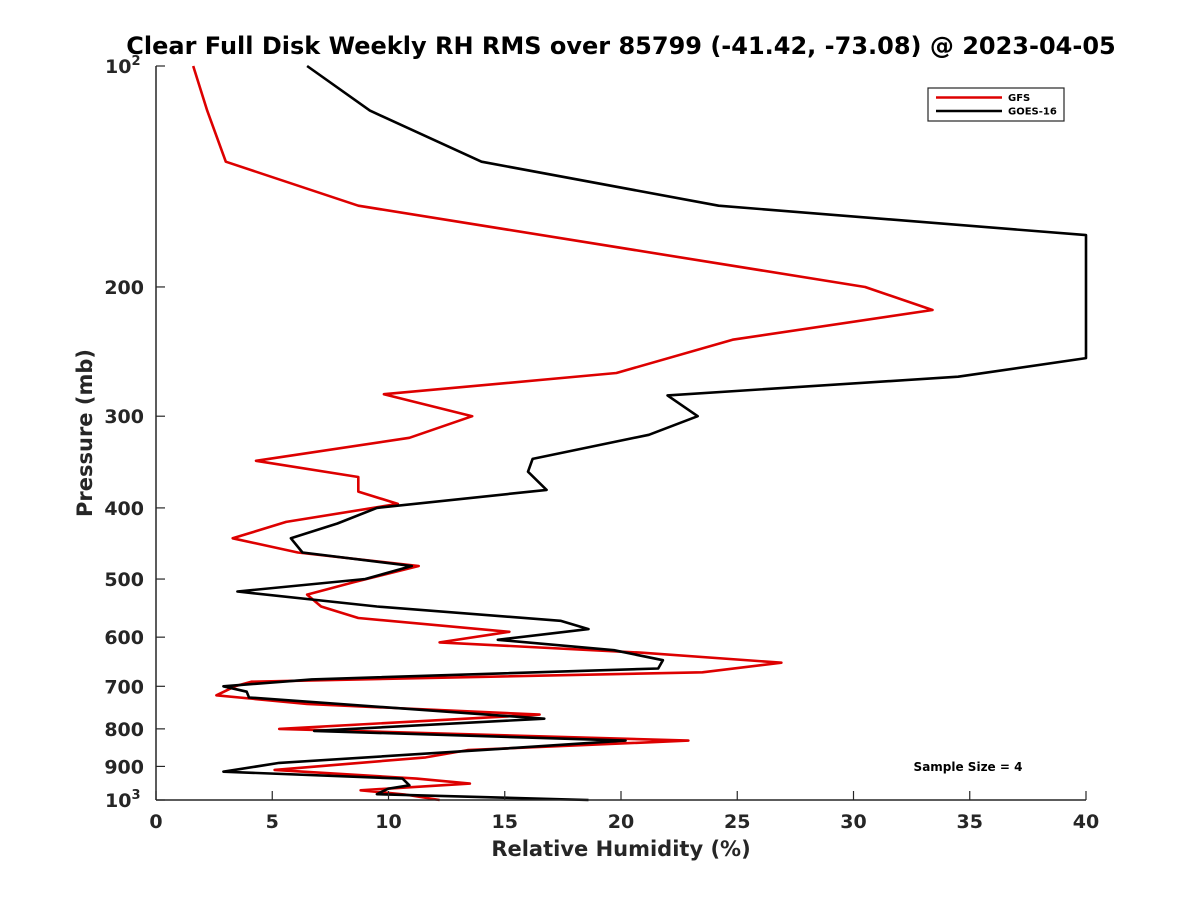 The height and width of the screenshot is (900, 1200). What do you see at coordinates (388, 822) in the screenshot?
I see `x-tick-label: 10` at bounding box center [388, 822].